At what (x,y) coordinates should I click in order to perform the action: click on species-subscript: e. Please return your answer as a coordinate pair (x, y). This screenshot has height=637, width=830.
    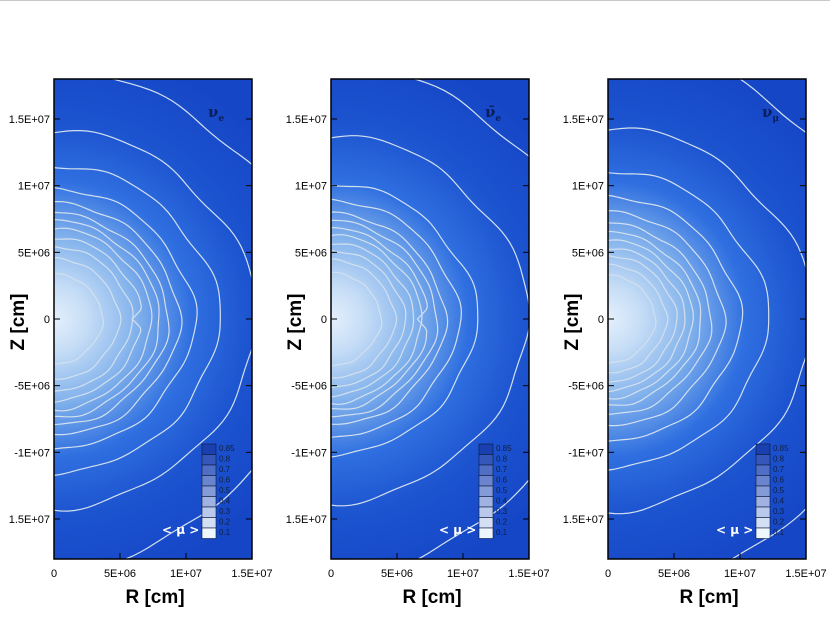
    Looking at the image, I should click on (498, 119).